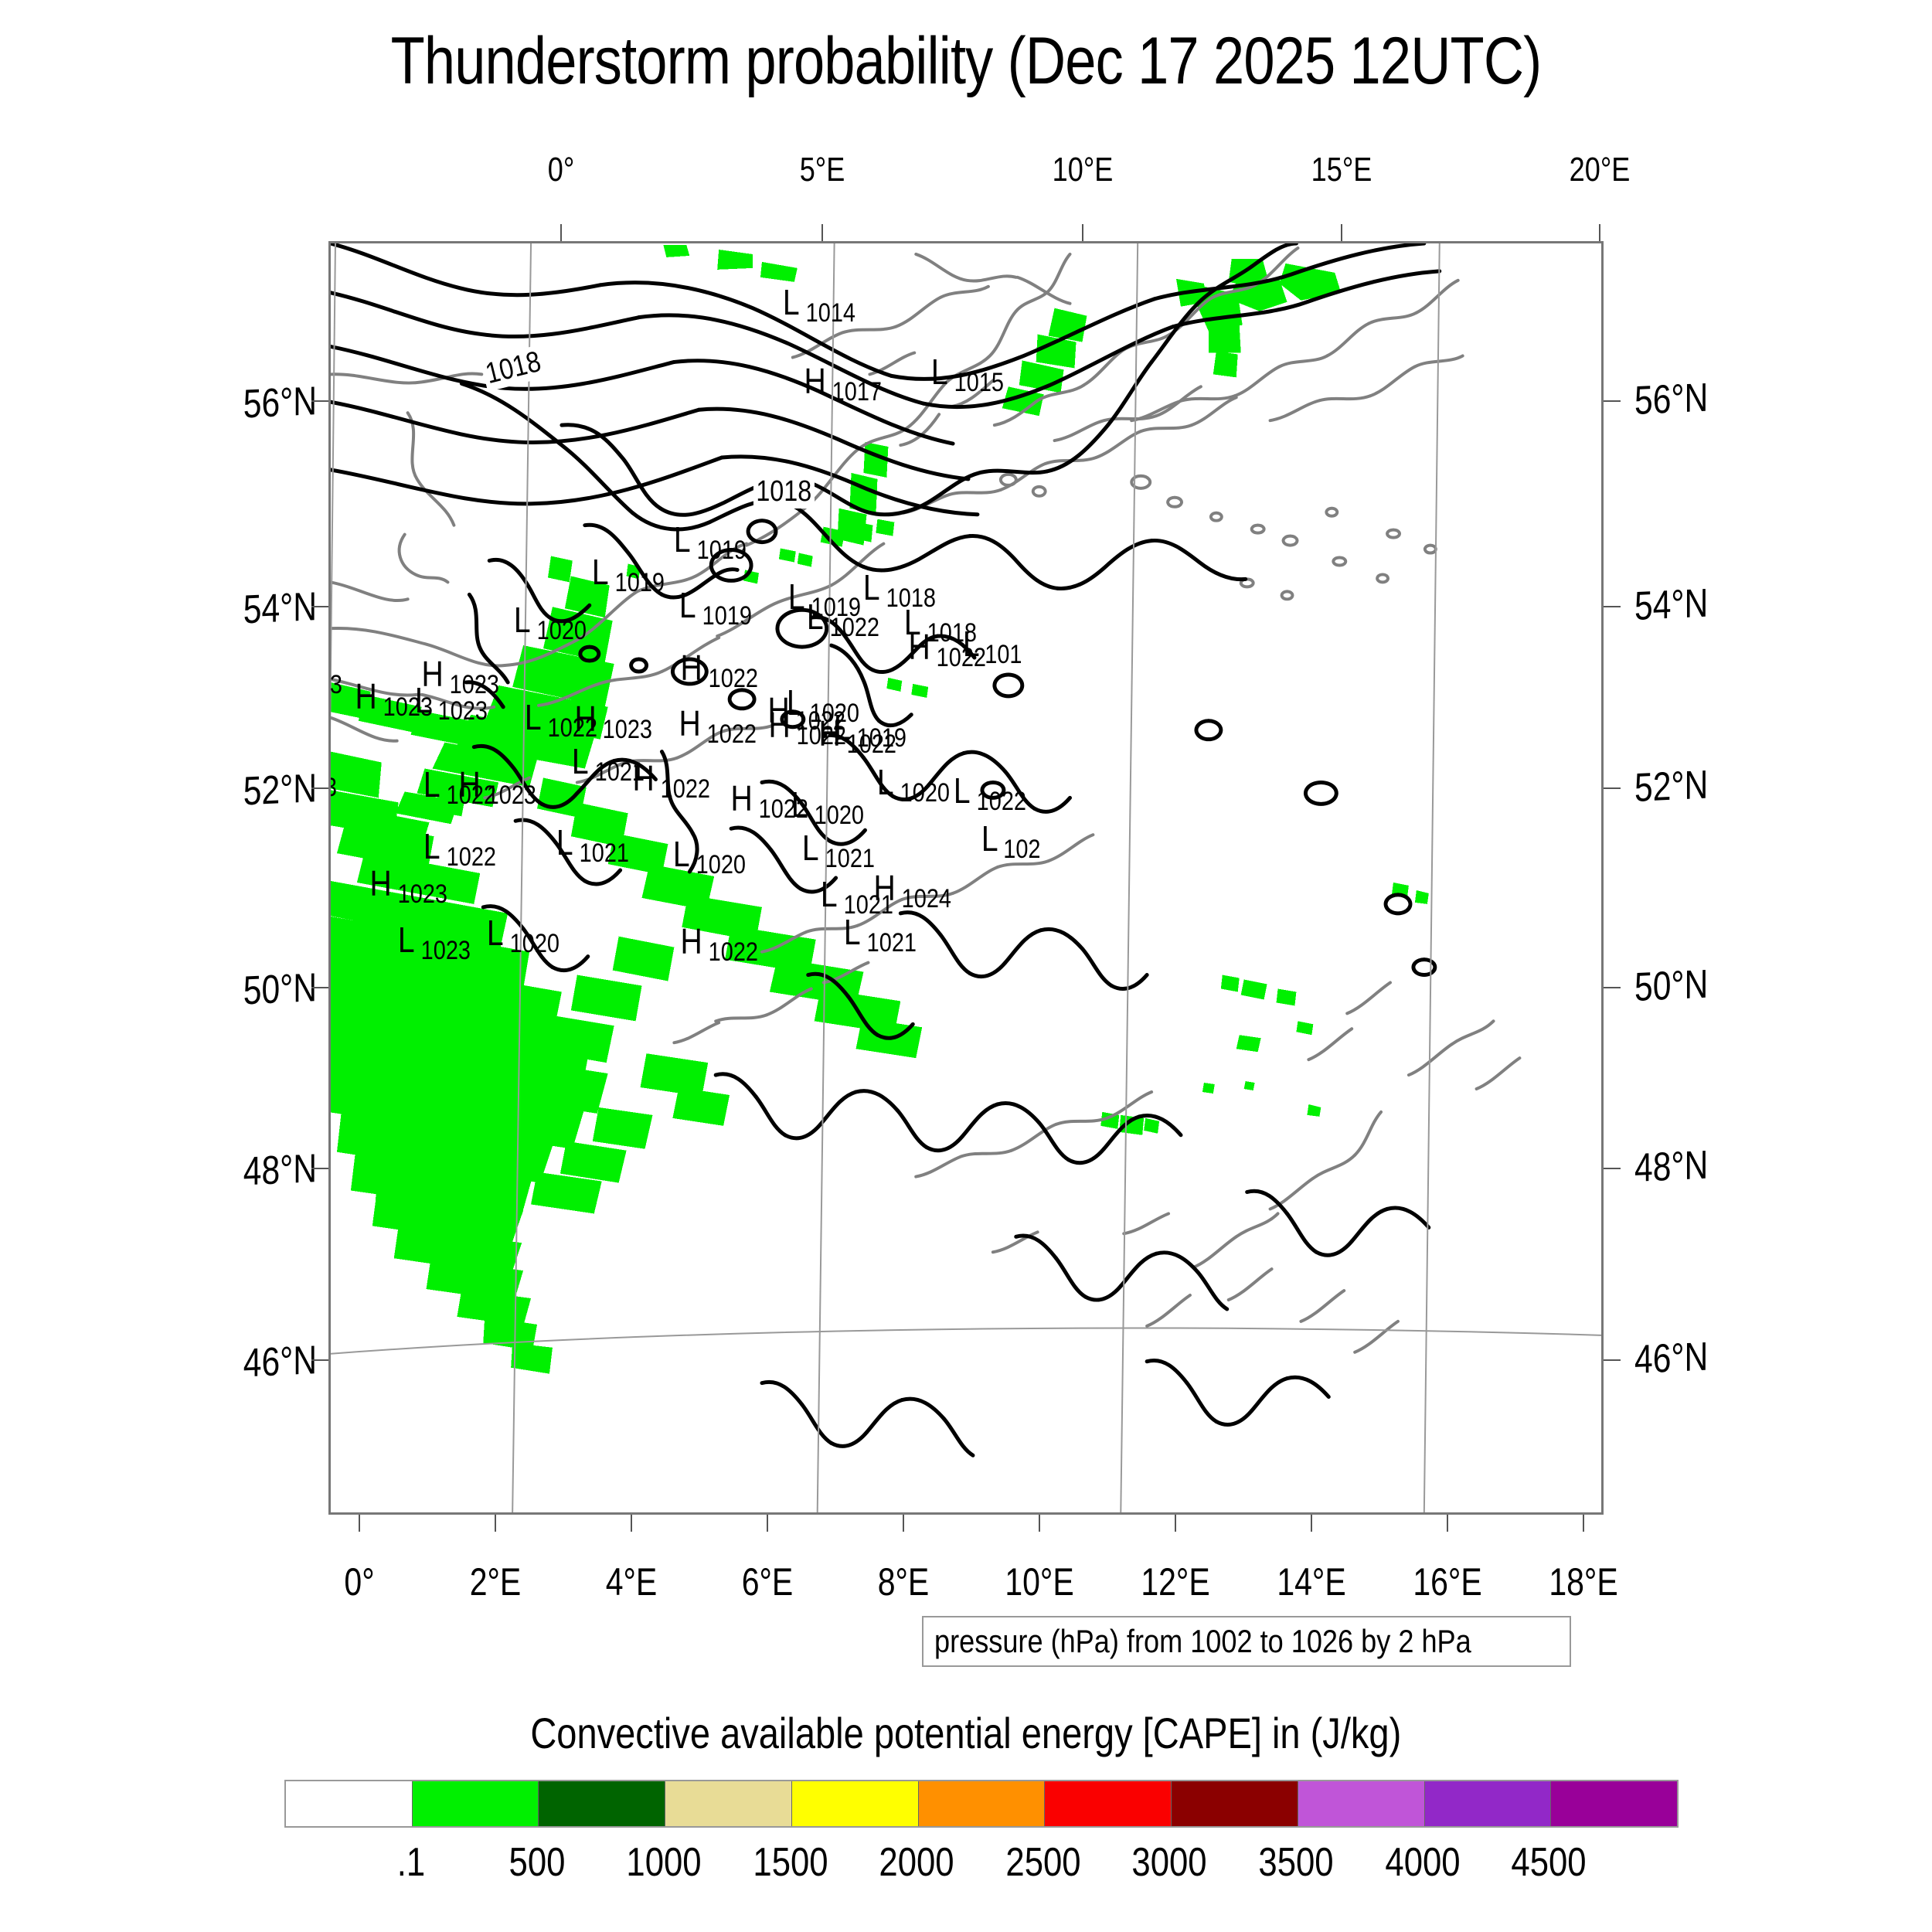 The width and height of the screenshot is (1932, 1932). Describe the element at coordinates (843, 383) in the screenshot. I see `pressure-center-h: H 1017` at that location.